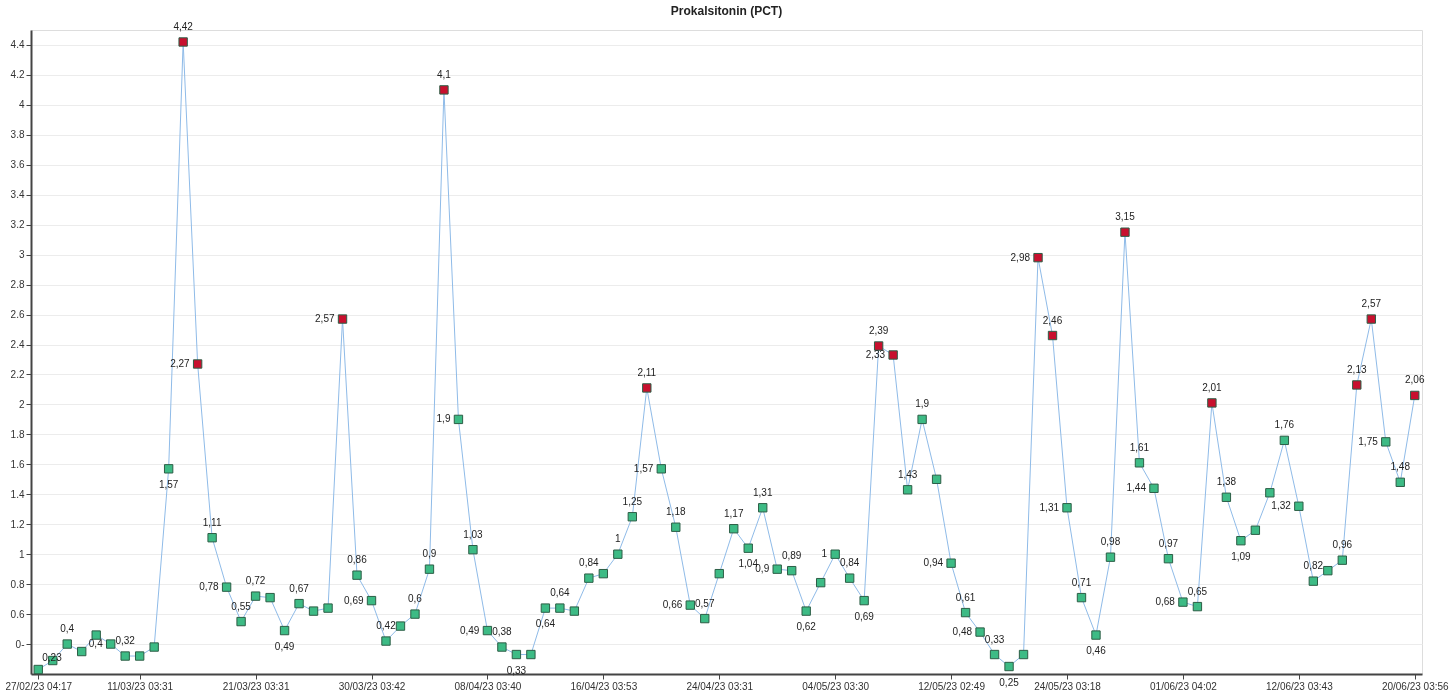 This screenshot has height=696, width=1453. I want to click on y-tick-label: 4.2, so click(17, 75).